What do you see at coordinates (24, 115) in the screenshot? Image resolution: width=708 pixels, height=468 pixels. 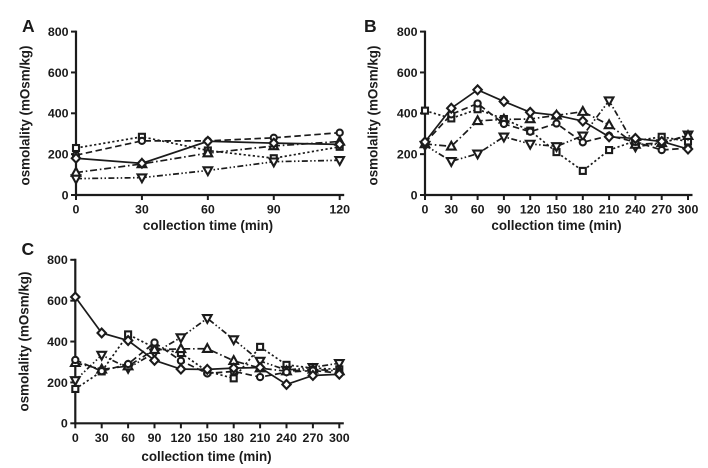 I see `panel-a-y-axis-title: osmolality (mOsm/kg)` at bounding box center [24, 115].